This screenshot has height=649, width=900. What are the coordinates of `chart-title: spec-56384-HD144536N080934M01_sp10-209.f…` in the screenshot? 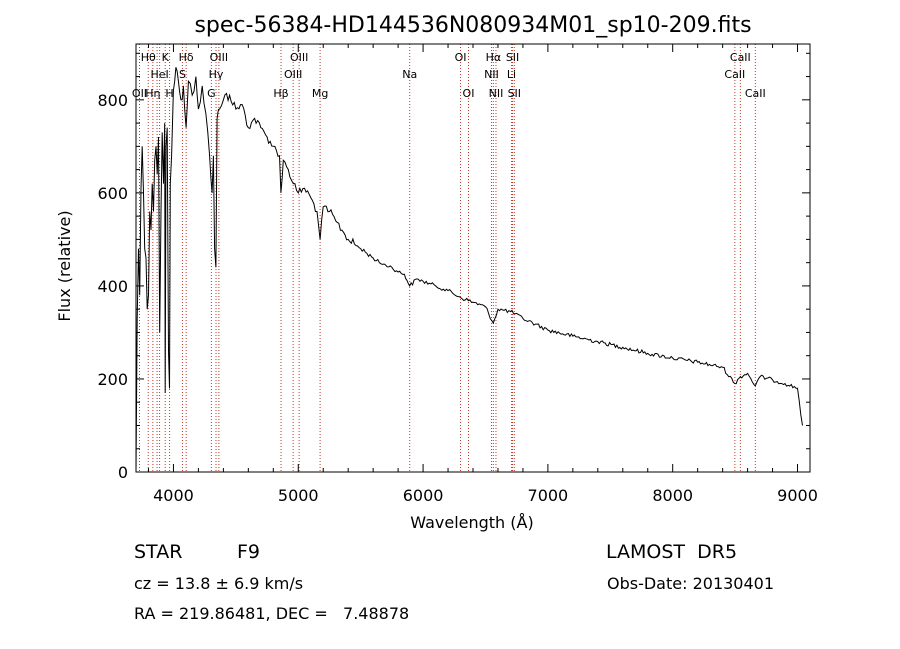 It's located at (472, 25).